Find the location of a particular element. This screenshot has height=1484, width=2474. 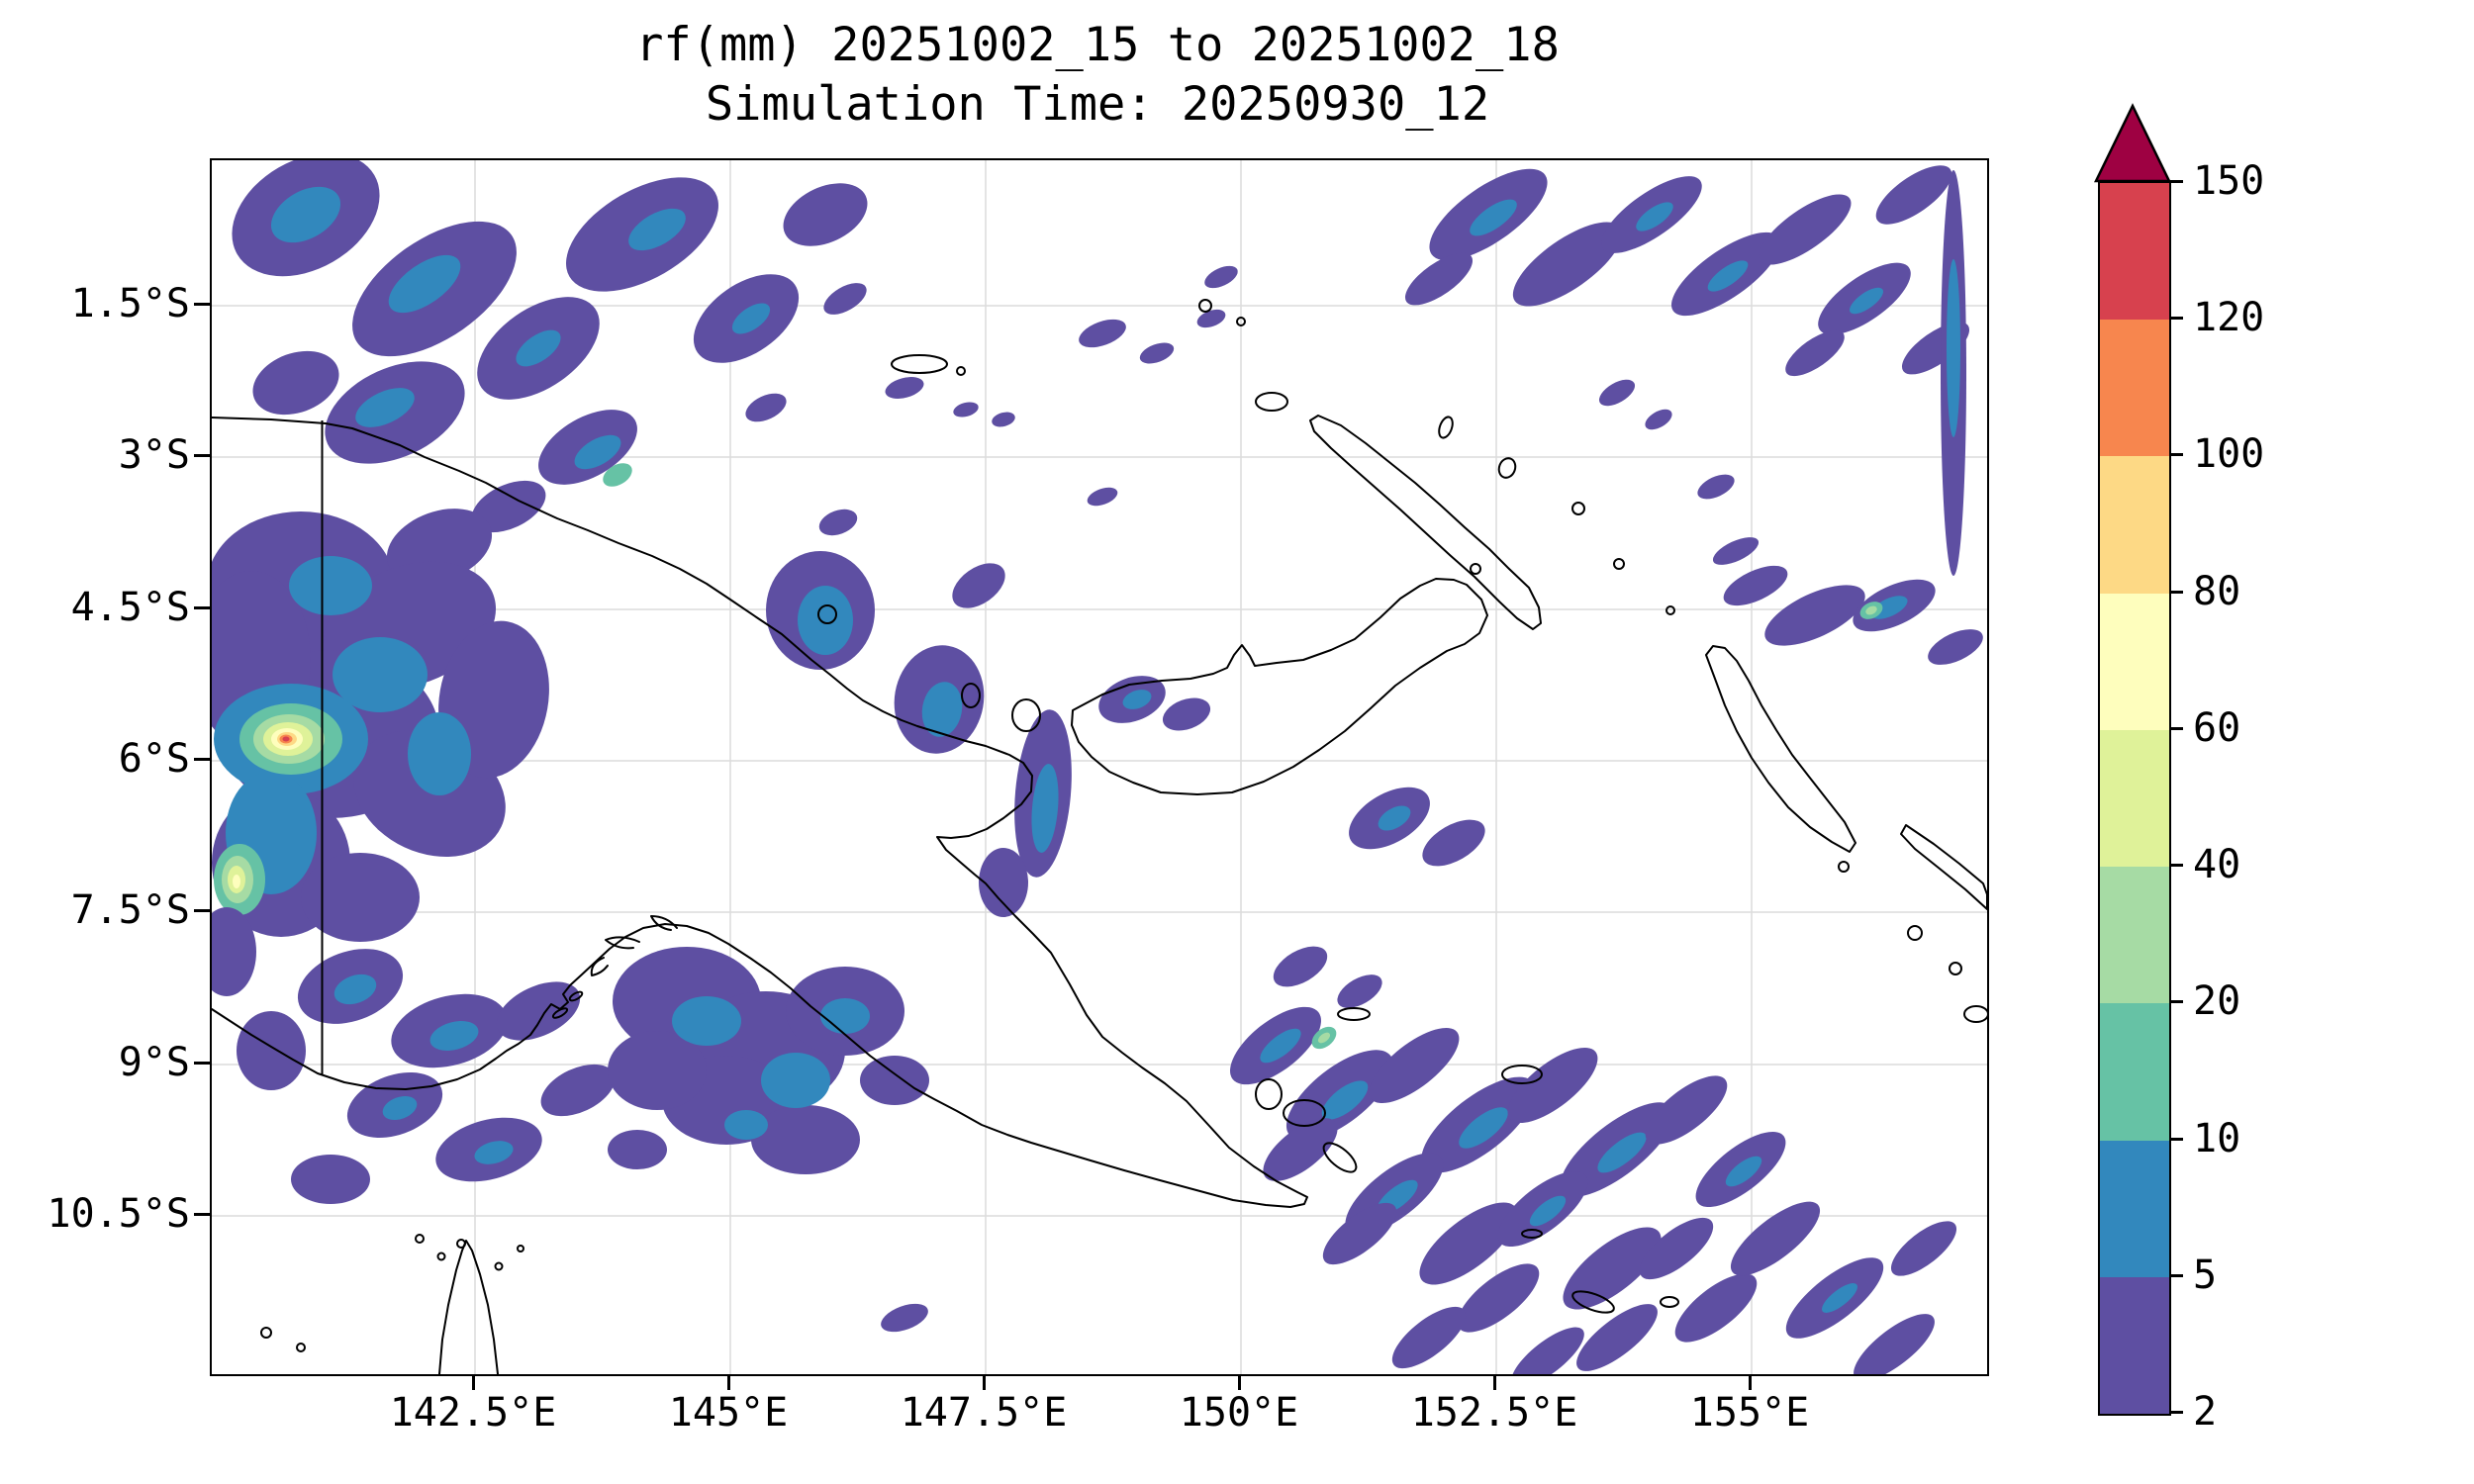

cape-york-coastline is located at coordinates (469, 1307).